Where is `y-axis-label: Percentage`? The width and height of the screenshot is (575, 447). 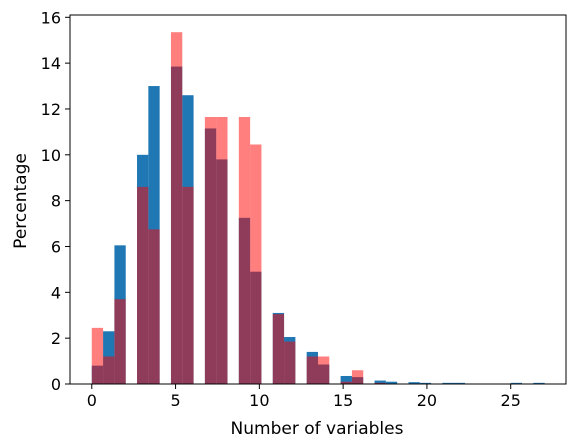 y-axis-label: Percentage is located at coordinates (21, 201).